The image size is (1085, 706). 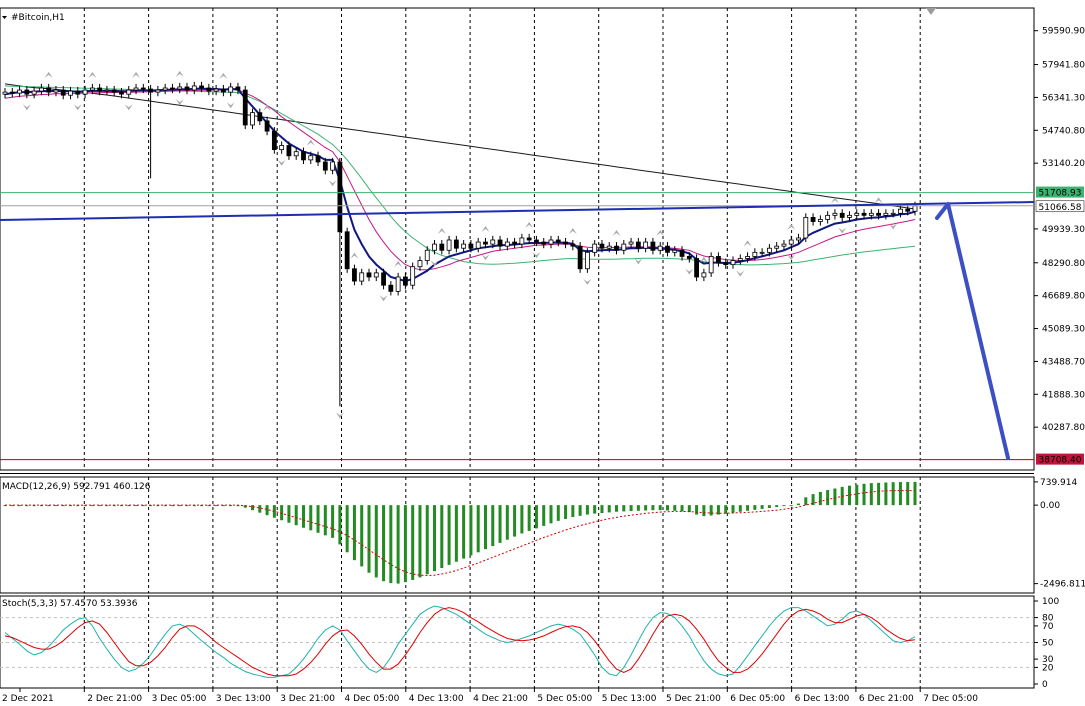 I want to click on time-tick-label: 3 Dec 05:00, so click(x=179, y=699).